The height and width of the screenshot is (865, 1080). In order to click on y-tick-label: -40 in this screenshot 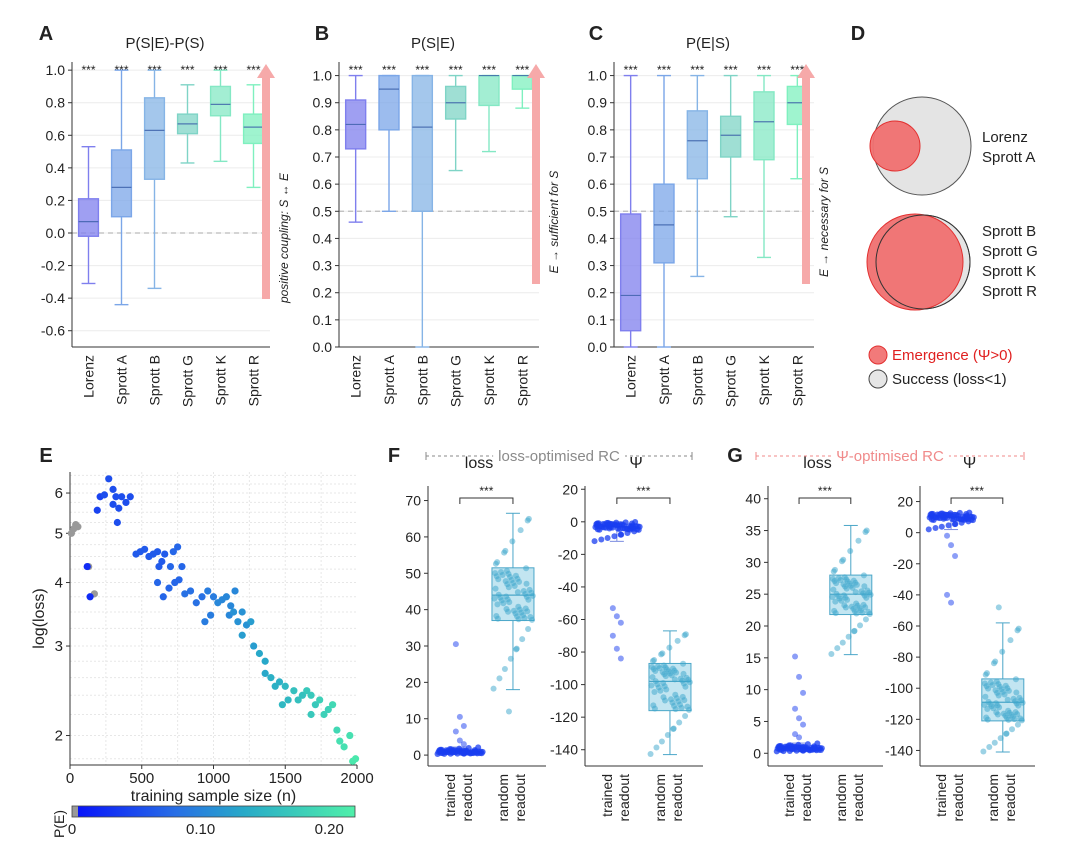, I will do `click(903, 595)`.